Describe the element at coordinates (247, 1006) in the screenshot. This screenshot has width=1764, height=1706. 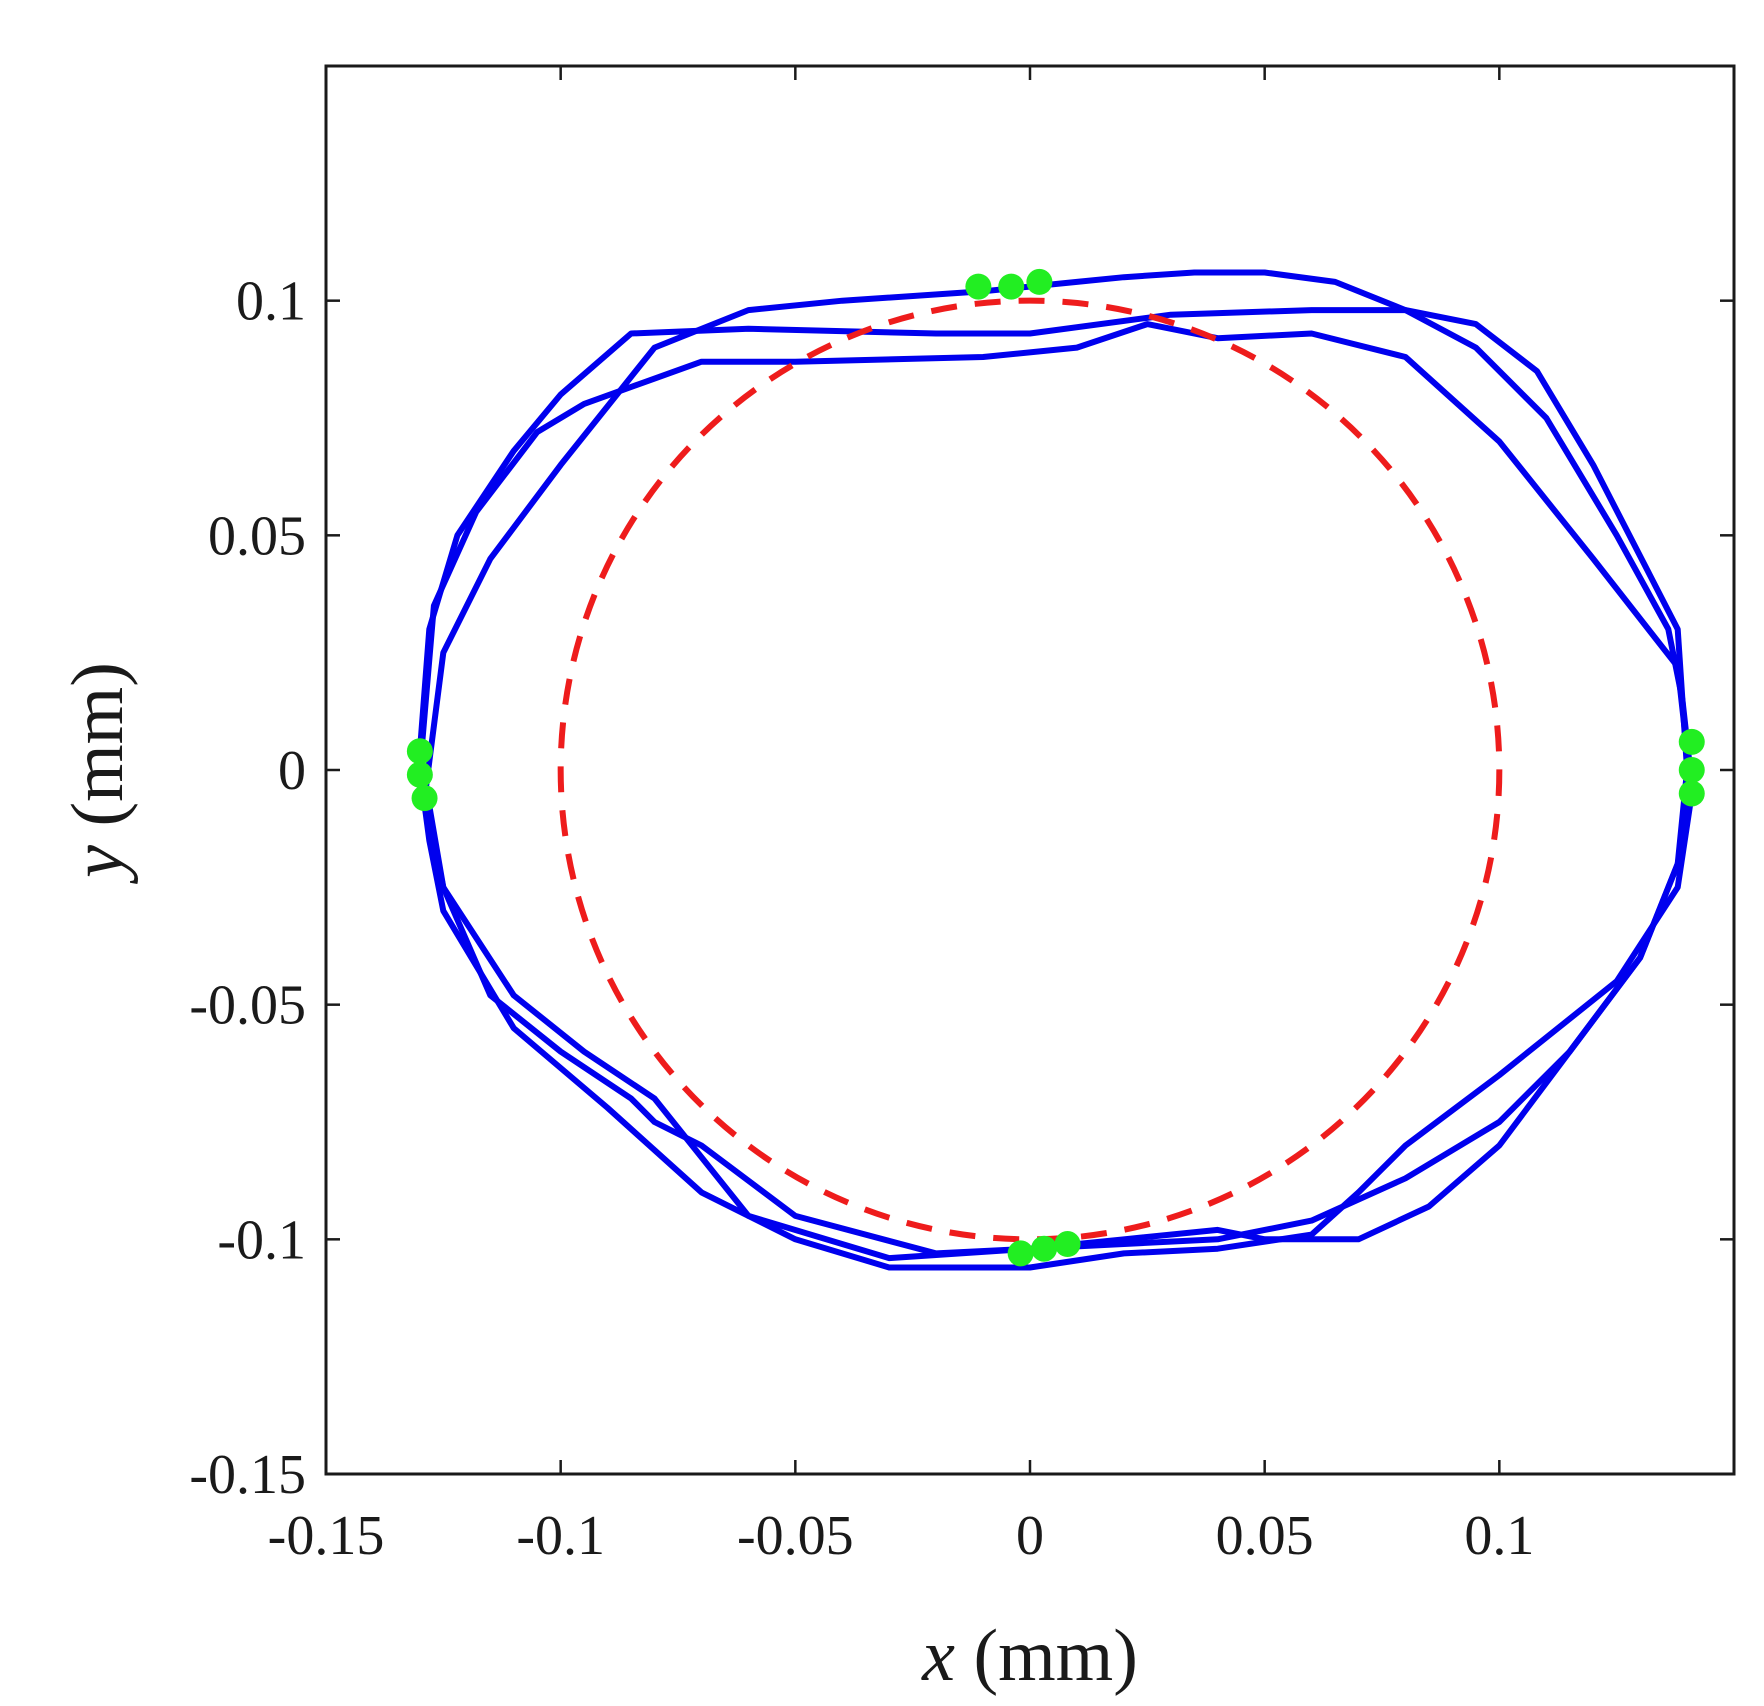
I see `y-tick-label: -0.05` at that location.